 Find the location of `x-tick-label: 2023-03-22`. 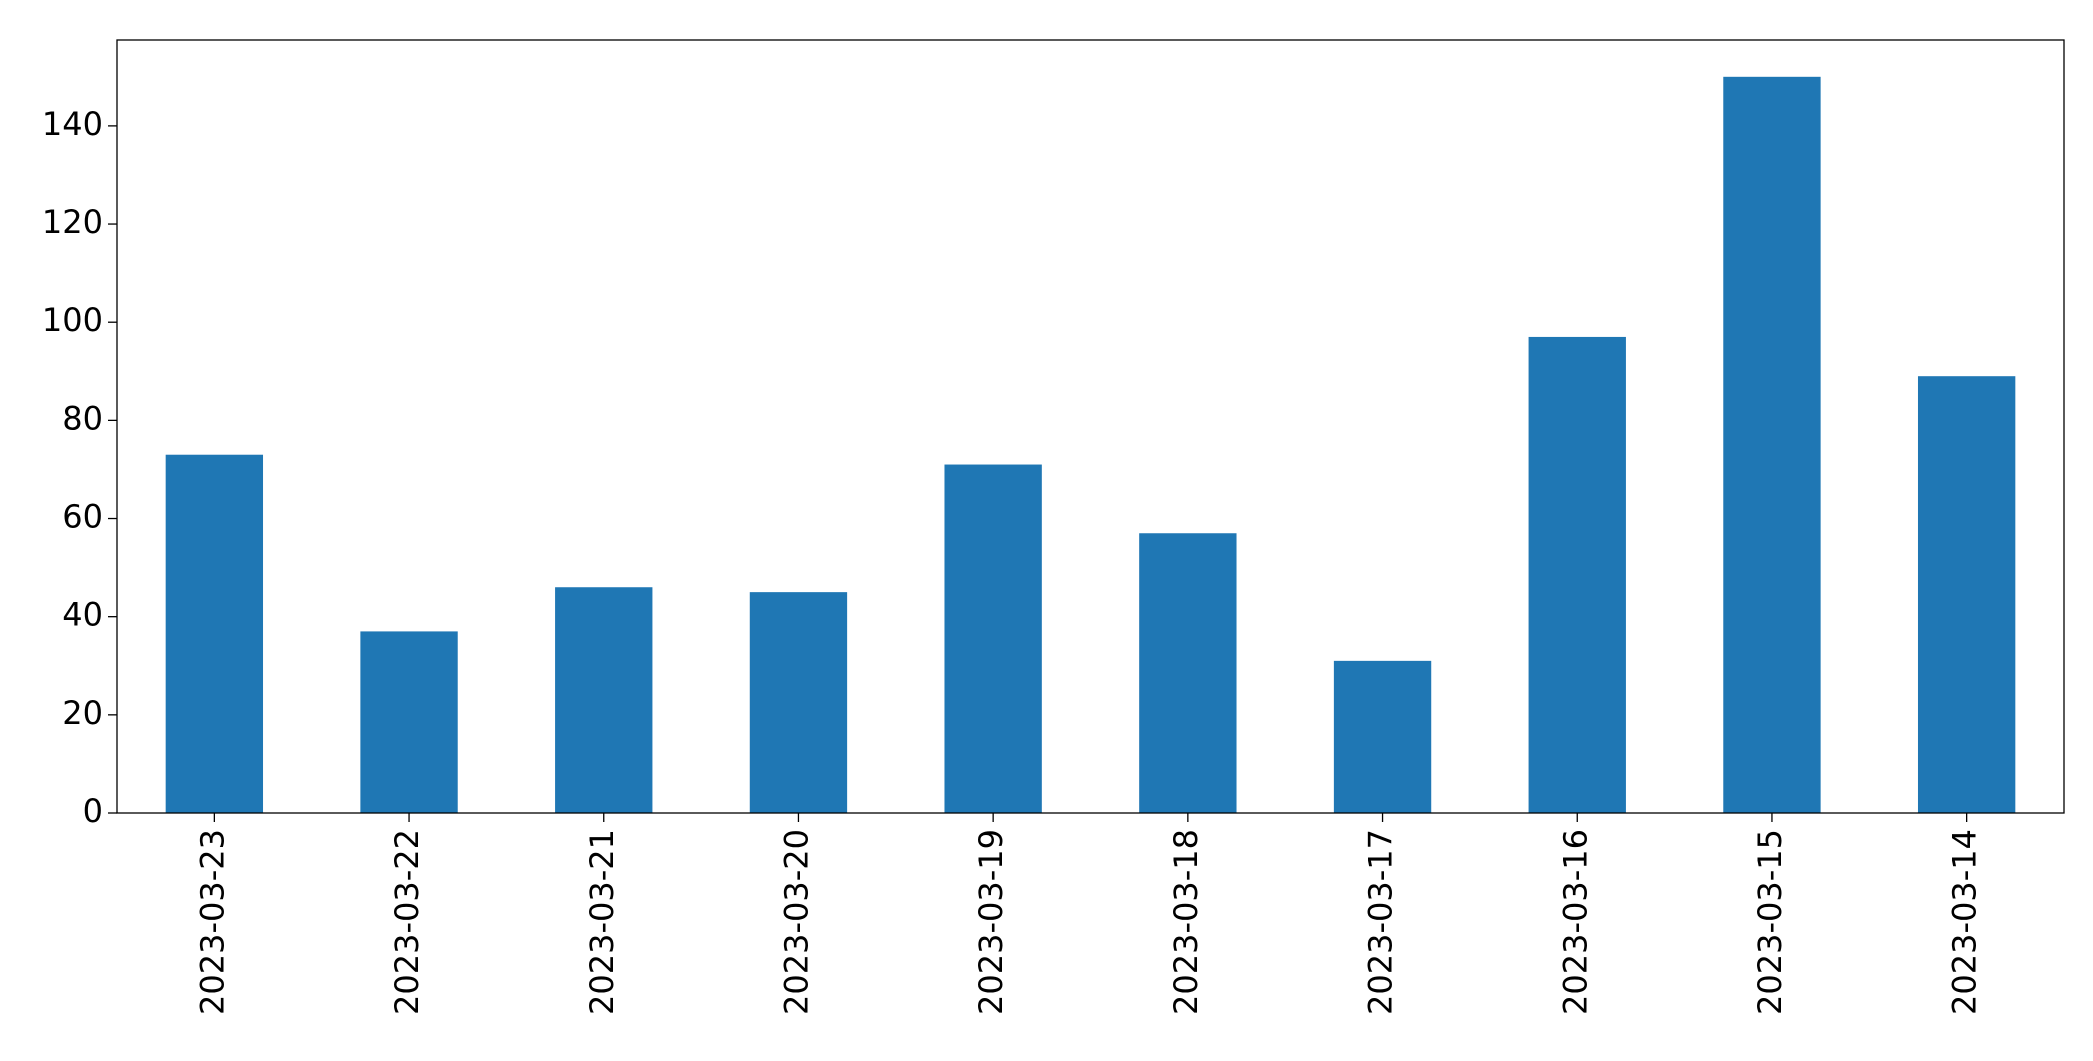

x-tick-label: 2023-03-22 is located at coordinates (407, 922).